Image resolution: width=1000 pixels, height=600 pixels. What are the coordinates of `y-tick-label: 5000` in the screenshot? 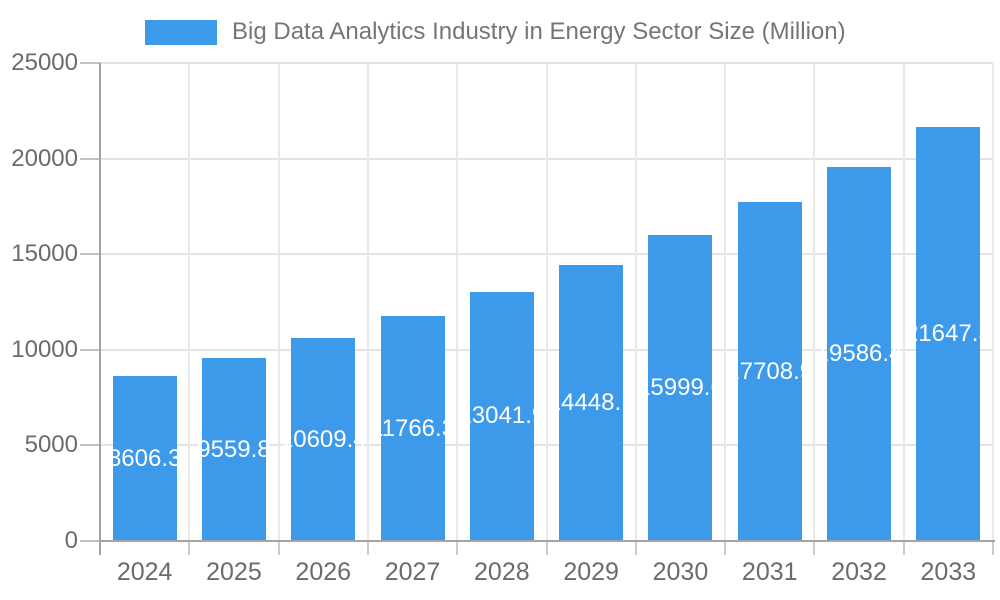 It's located at (51, 445).